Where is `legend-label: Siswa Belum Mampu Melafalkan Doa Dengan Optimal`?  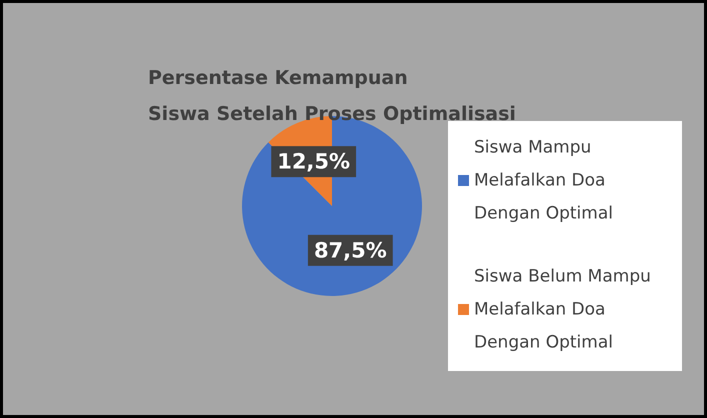
legend-label: Siswa Belum Mampu Melafalkan Doa Dengan Optimal is located at coordinates (565, 309).